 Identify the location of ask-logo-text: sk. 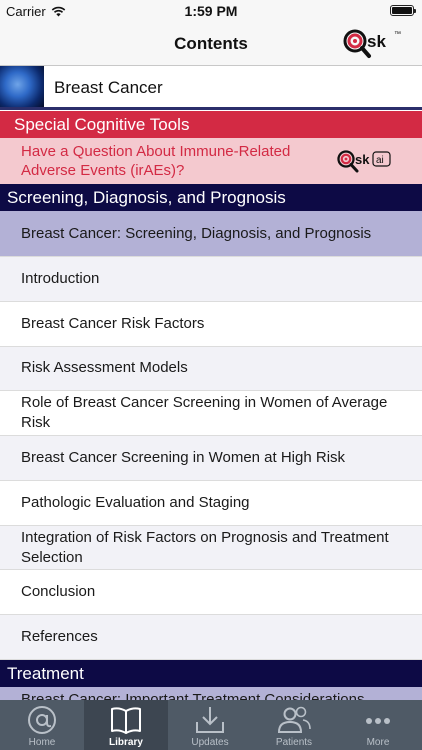
(376, 41).